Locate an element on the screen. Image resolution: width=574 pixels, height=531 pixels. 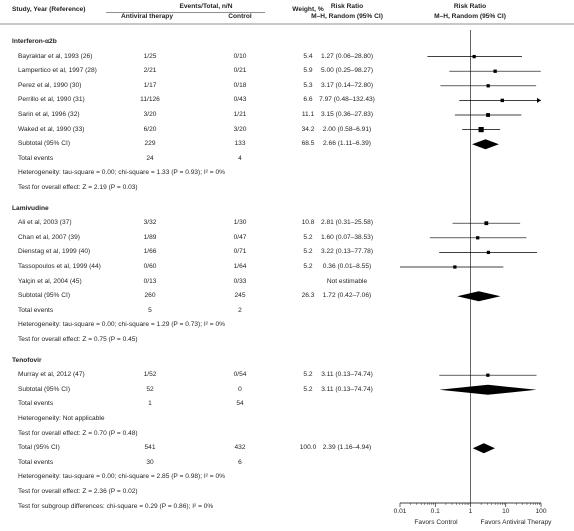
risk-ratio-text: Not estimable is located at coordinates (347, 281).